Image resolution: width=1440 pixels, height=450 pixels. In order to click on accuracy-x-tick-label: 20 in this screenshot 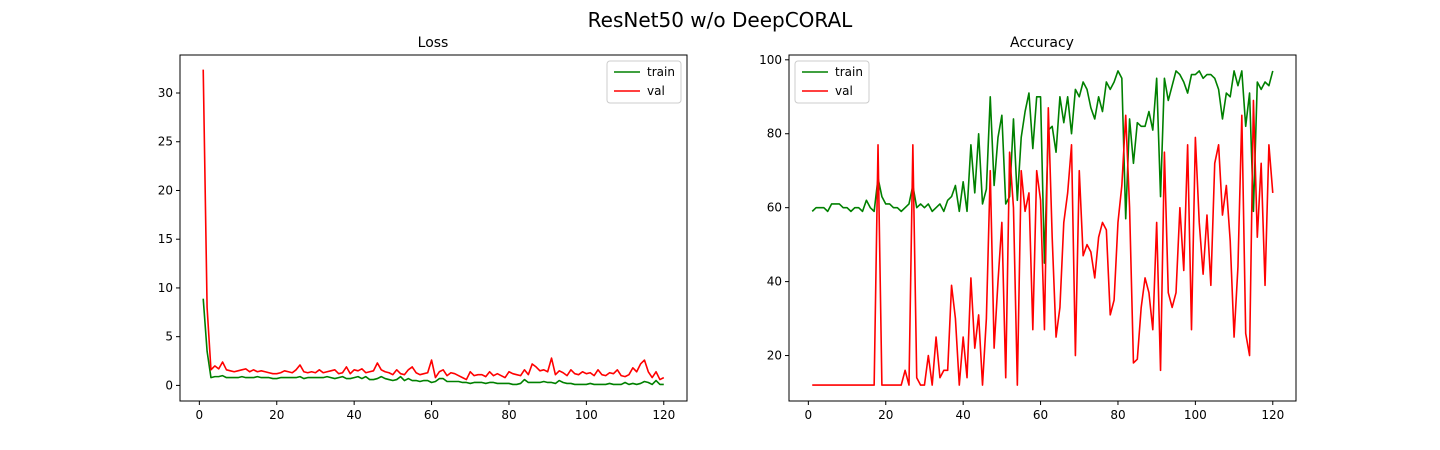, I will do `click(885, 415)`.